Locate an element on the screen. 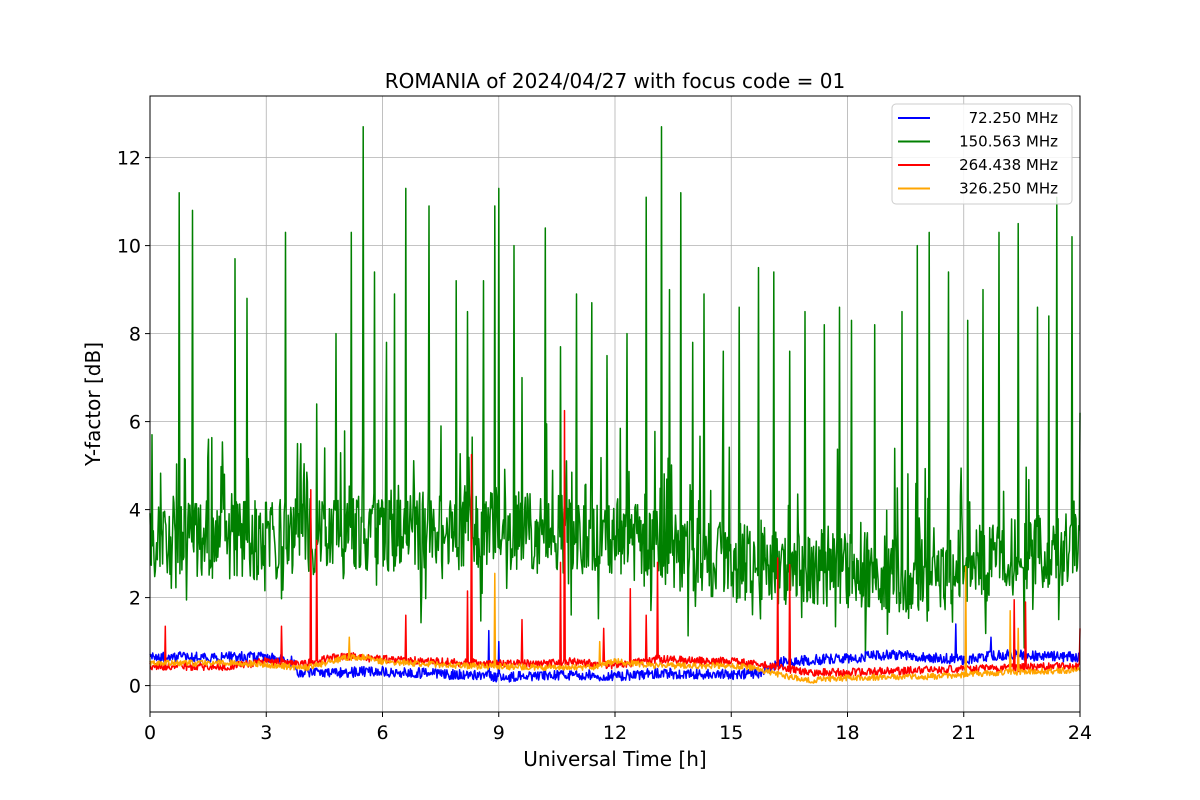  x-tick-label: 21 is located at coordinates (964, 733).